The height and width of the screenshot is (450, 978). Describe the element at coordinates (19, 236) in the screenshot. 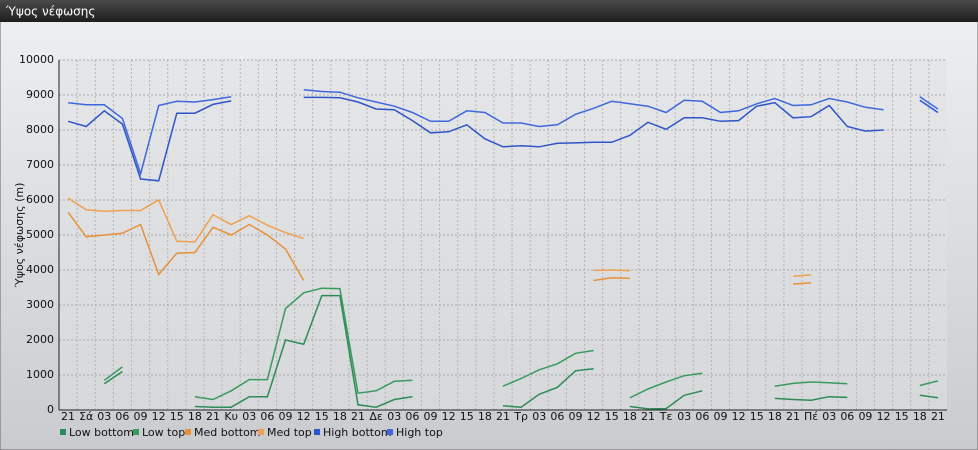

I see `y-axis-label: Ύψος νέφωσης (m)` at that location.